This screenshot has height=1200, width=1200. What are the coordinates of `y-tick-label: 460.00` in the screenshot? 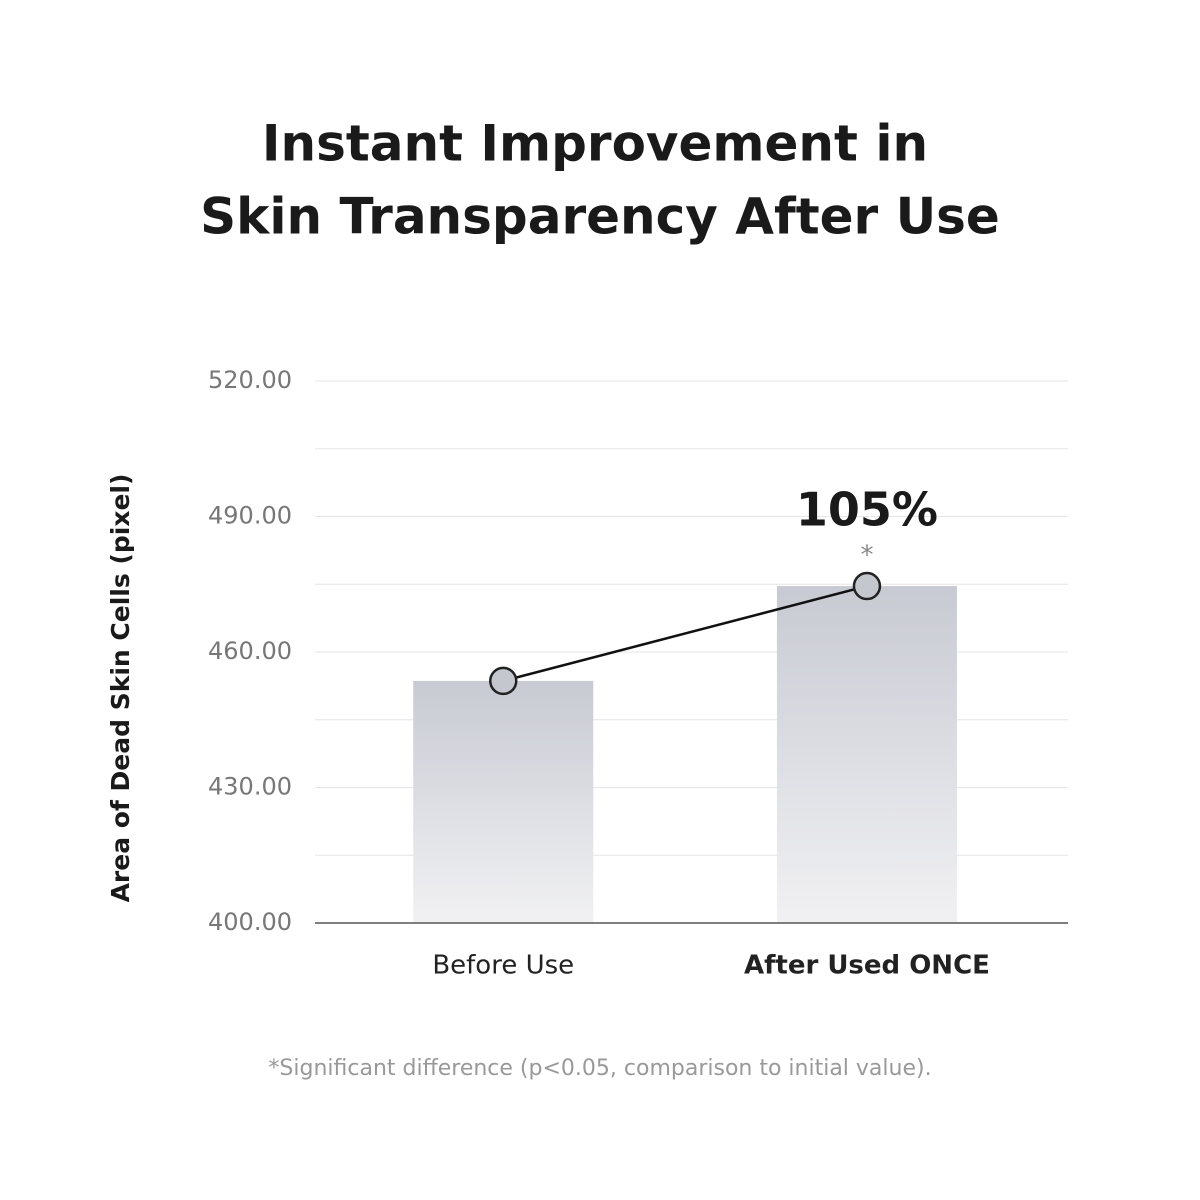 It's located at (250, 651).